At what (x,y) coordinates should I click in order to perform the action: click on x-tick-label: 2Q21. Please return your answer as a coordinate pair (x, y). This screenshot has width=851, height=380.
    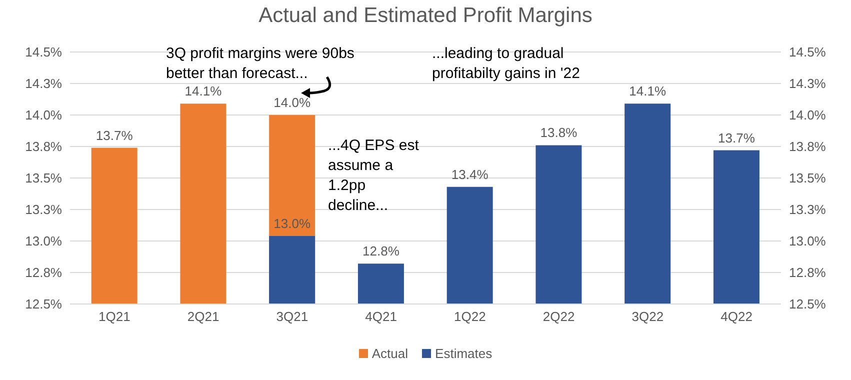
    Looking at the image, I should click on (203, 316).